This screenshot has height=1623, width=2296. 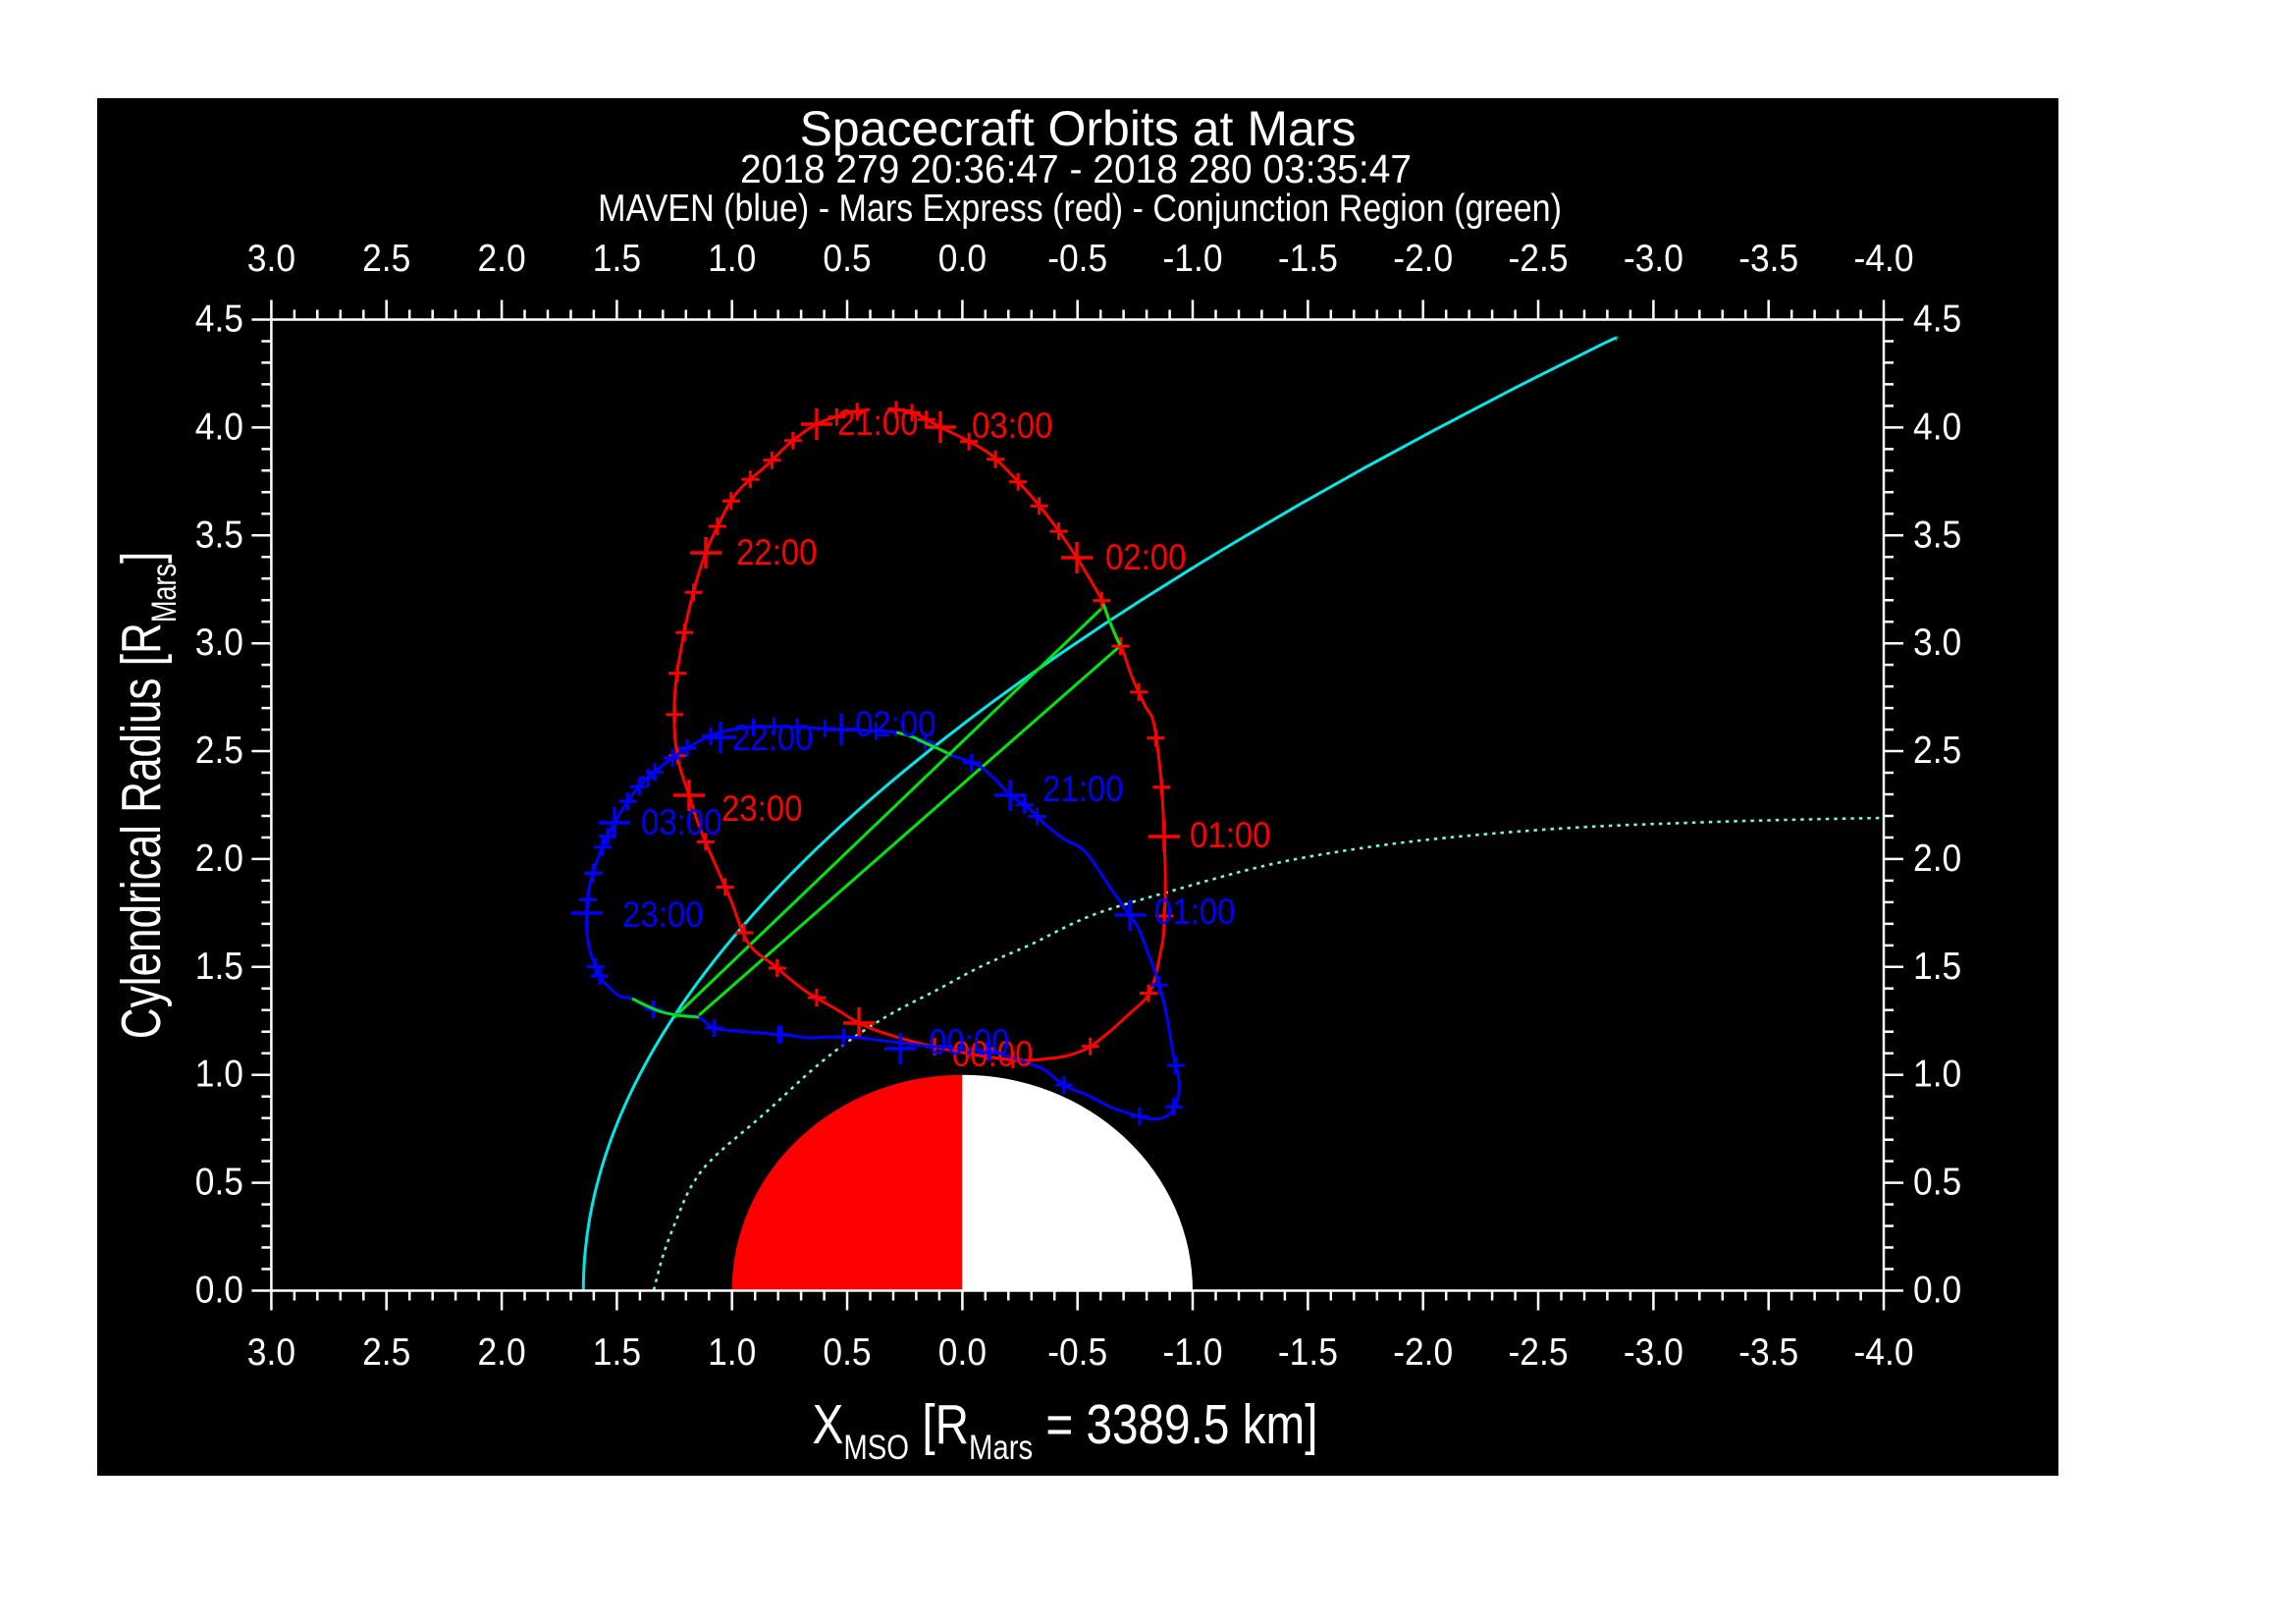 What do you see at coordinates (1078, 128) in the screenshot?
I see `svg-text: Spacecraft Orbits at Mars` at bounding box center [1078, 128].